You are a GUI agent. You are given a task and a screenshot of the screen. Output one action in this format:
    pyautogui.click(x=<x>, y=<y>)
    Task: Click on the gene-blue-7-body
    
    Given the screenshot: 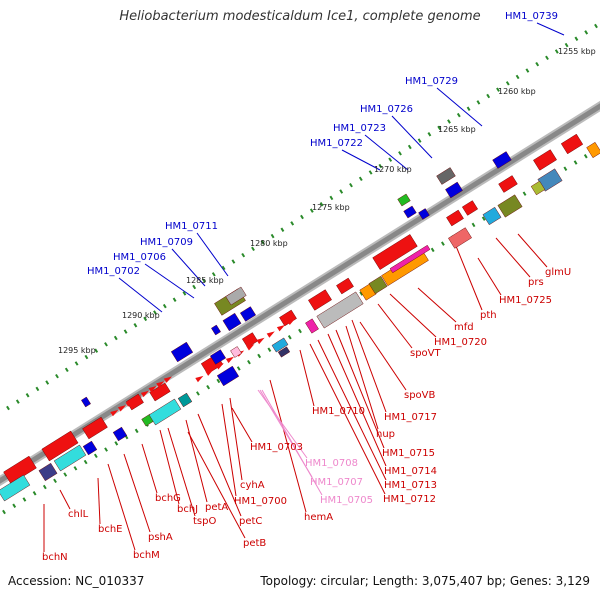 What is the action you would take?
    pyautogui.click(x=424, y=214)
    